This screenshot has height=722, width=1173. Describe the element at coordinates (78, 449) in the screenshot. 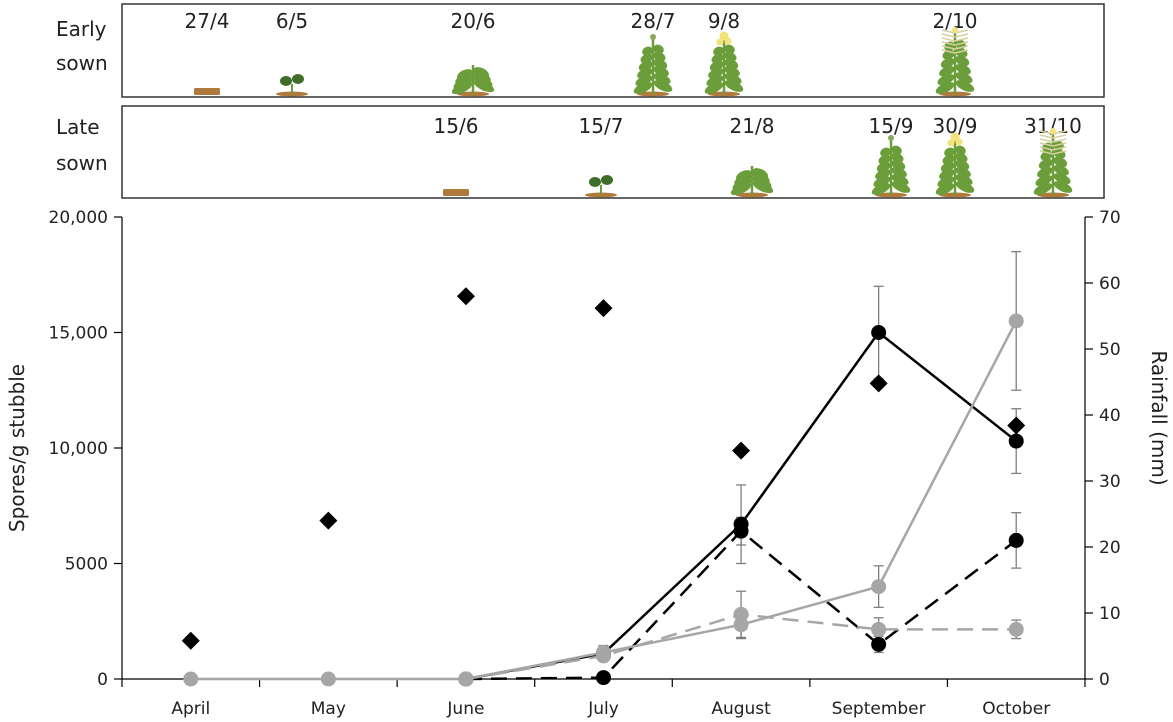

I see `y-tick-label: 10,000` at that location.